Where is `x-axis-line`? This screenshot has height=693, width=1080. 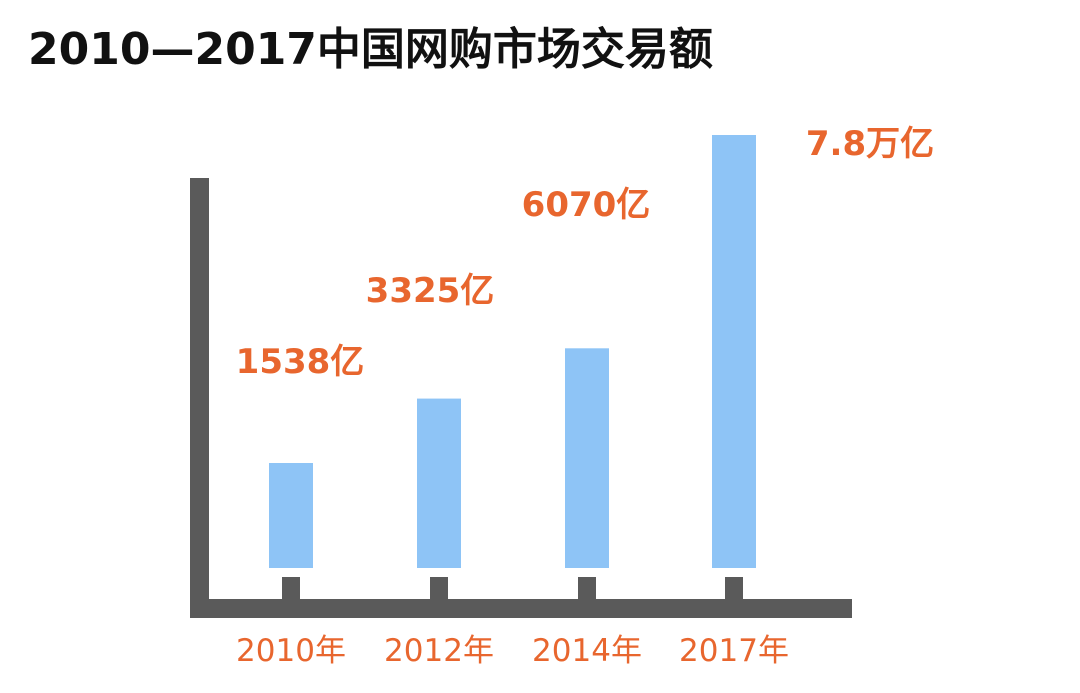 x-axis-line is located at coordinates (521, 608).